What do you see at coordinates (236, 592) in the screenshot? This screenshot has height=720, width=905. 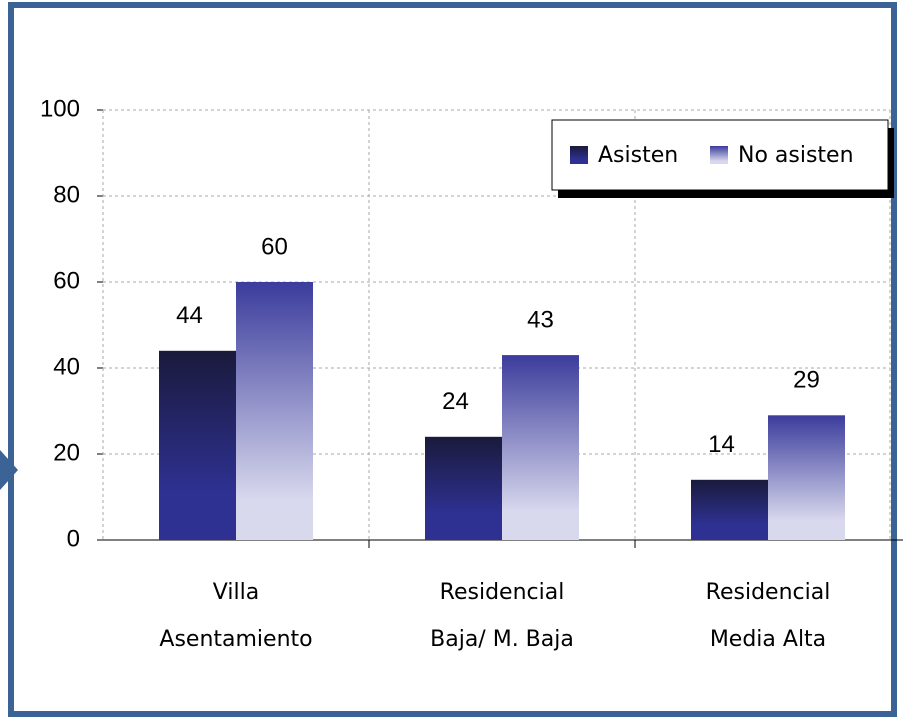 I see `x-tick-label: Villa` at bounding box center [236, 592].